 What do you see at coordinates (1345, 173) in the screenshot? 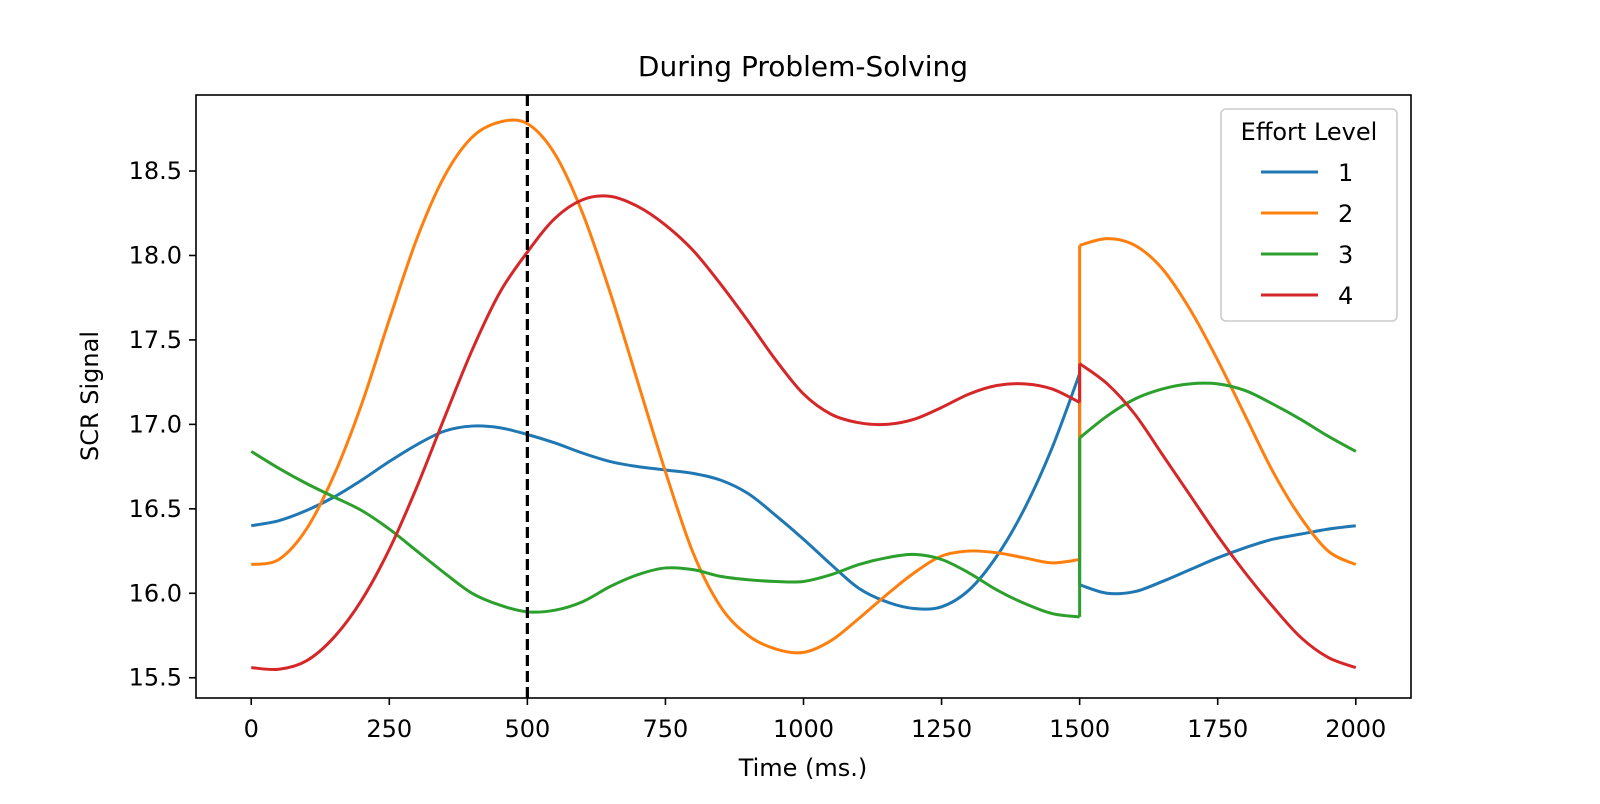
I see `legend-label: 1` at bounding box center [1345, 173].